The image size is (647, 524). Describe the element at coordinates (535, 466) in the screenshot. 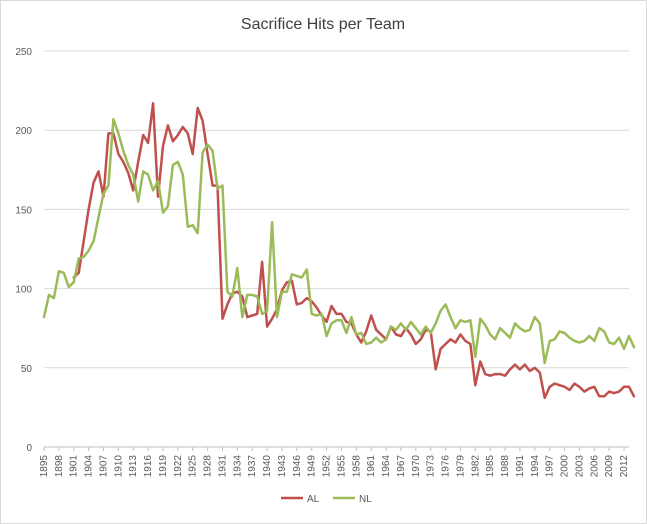

I see `x-tick-label: 1994` at that location.